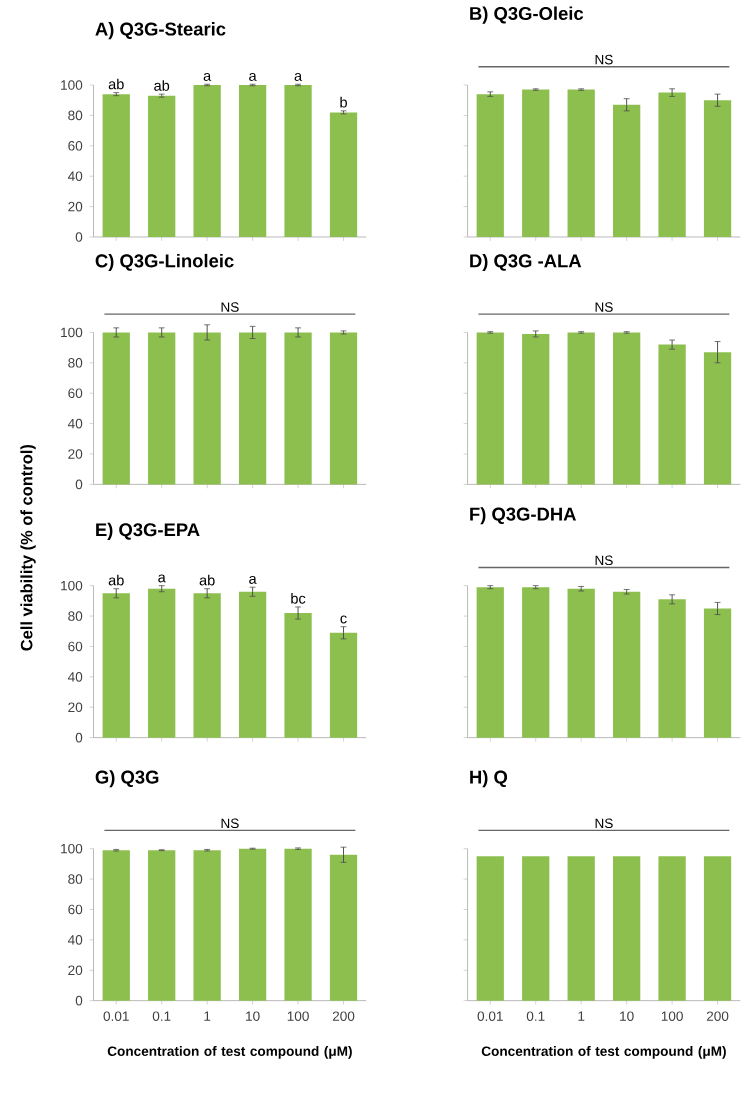 The width and height of the screenshot is (748, 1100). I want to click on chart-title: C) Q3G-Linoleic, so click(164, 262).